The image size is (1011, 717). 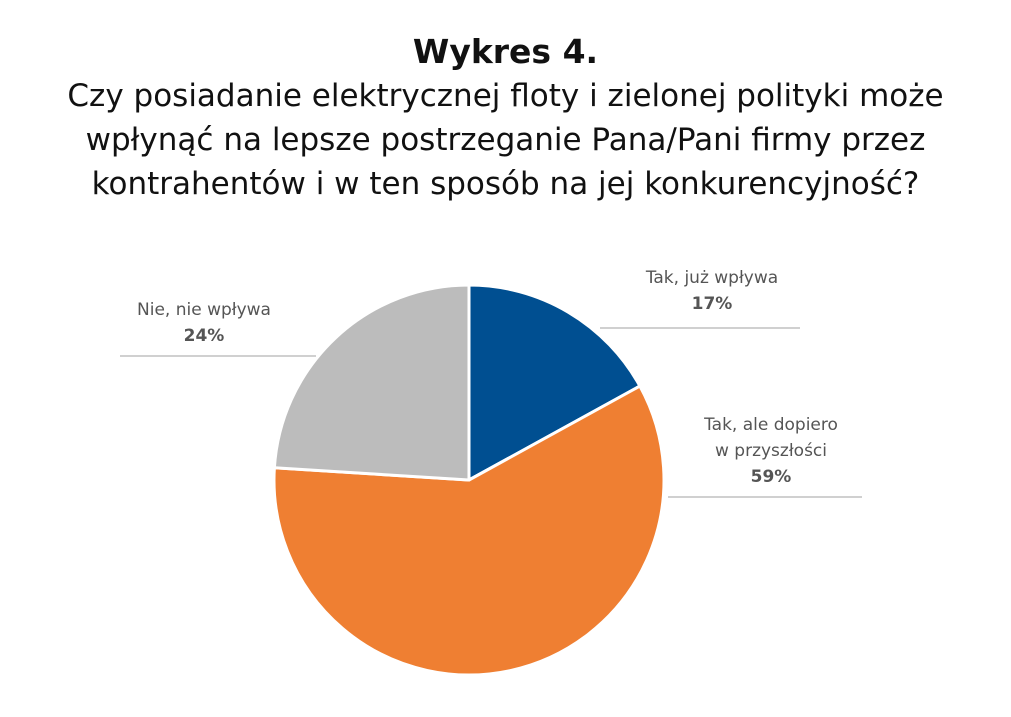 What do you see at coordinates (711, 278) in the screenshot?
I see `slice-label: Tak, już wpływa` at bounding box center [711, 278].